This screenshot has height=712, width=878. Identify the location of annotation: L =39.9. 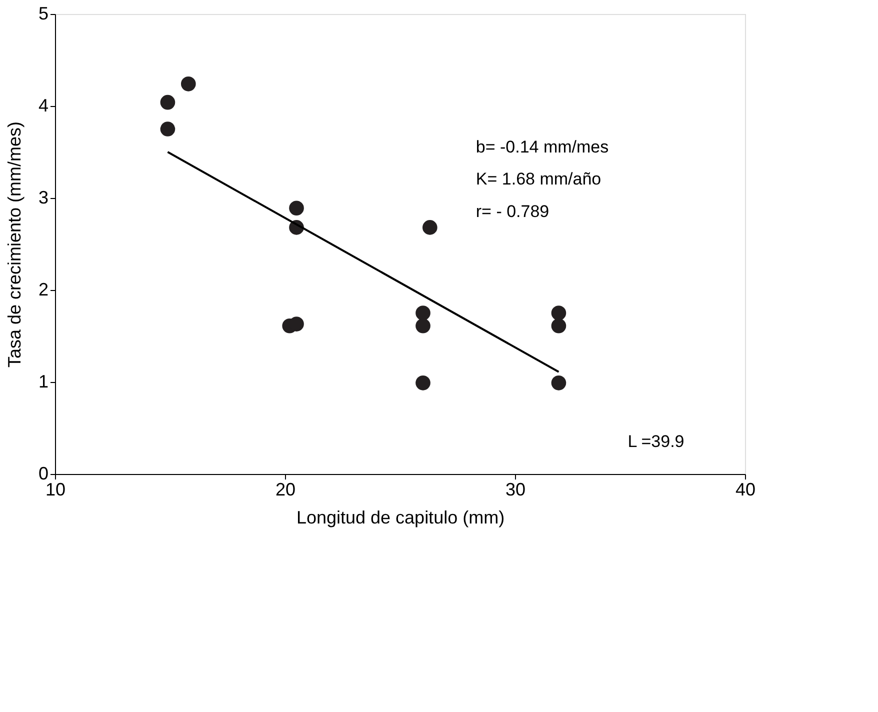
(656, 441).